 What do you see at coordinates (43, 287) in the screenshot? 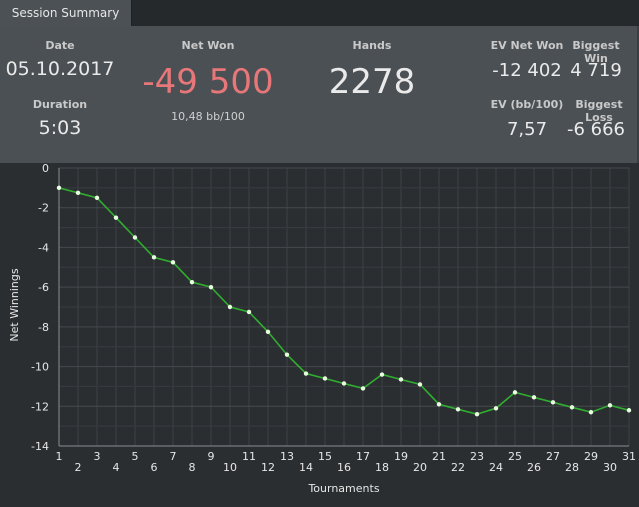
I see `y-tick-label: -6` at bounding box center [43, 287].